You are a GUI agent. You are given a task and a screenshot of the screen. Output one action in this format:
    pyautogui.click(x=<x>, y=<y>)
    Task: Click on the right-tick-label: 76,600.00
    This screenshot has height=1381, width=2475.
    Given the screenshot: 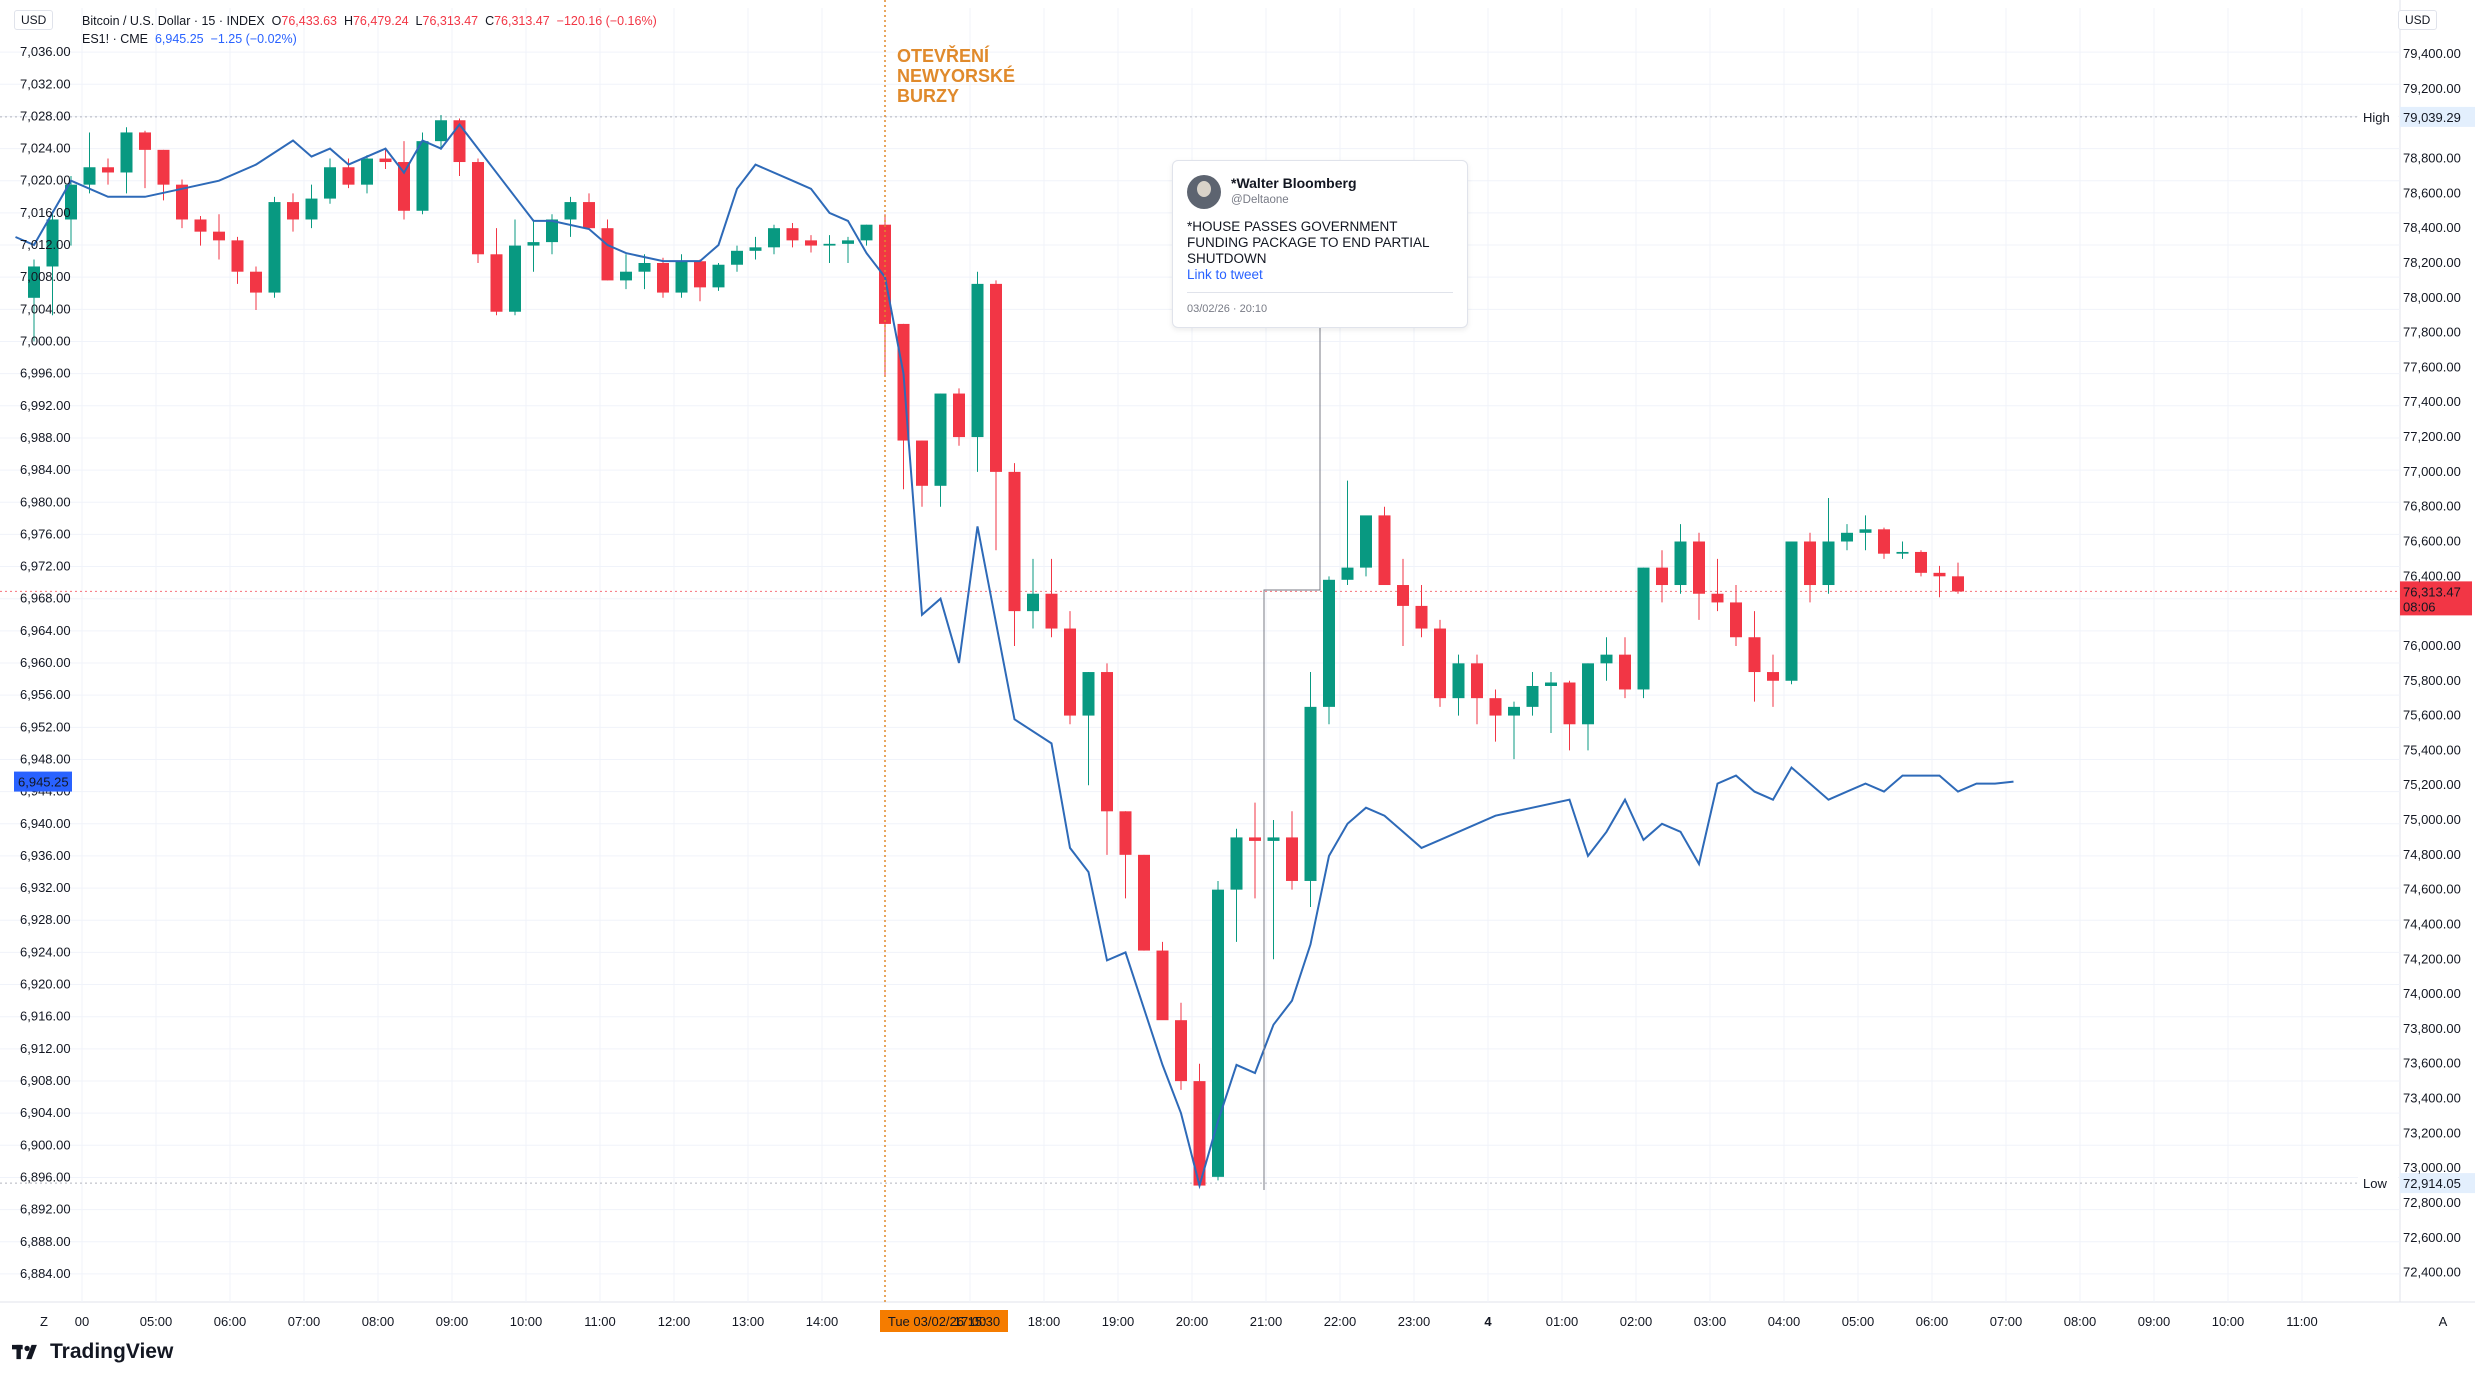 What is the action you would take?
    pyautogui.click(x=2432, y=541)
    